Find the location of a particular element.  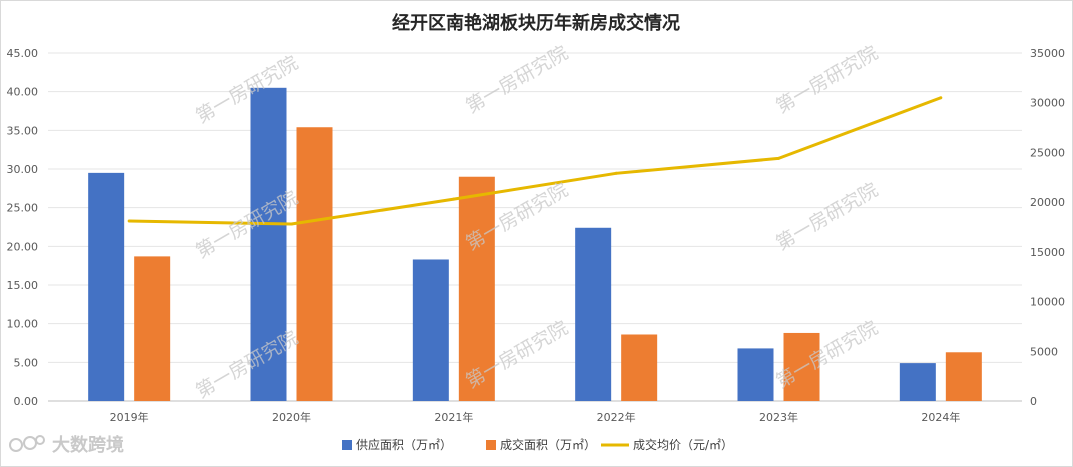

legend-label: 成交均价（元/㎡） is located at coordinates (683, 444).